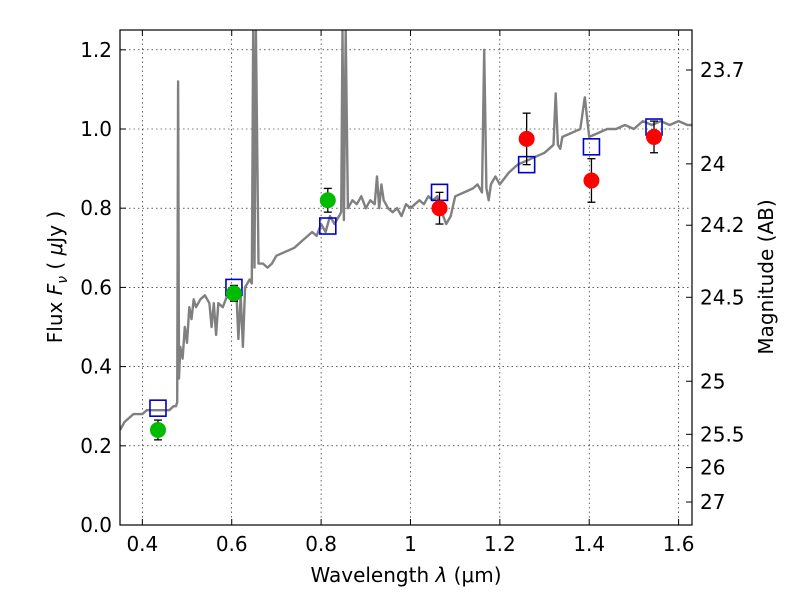 The image size is (800, 600). Describe the element at coordinates (589, 544) in the screenshot. I see `x-tick-label-5: 1.4` at that location.